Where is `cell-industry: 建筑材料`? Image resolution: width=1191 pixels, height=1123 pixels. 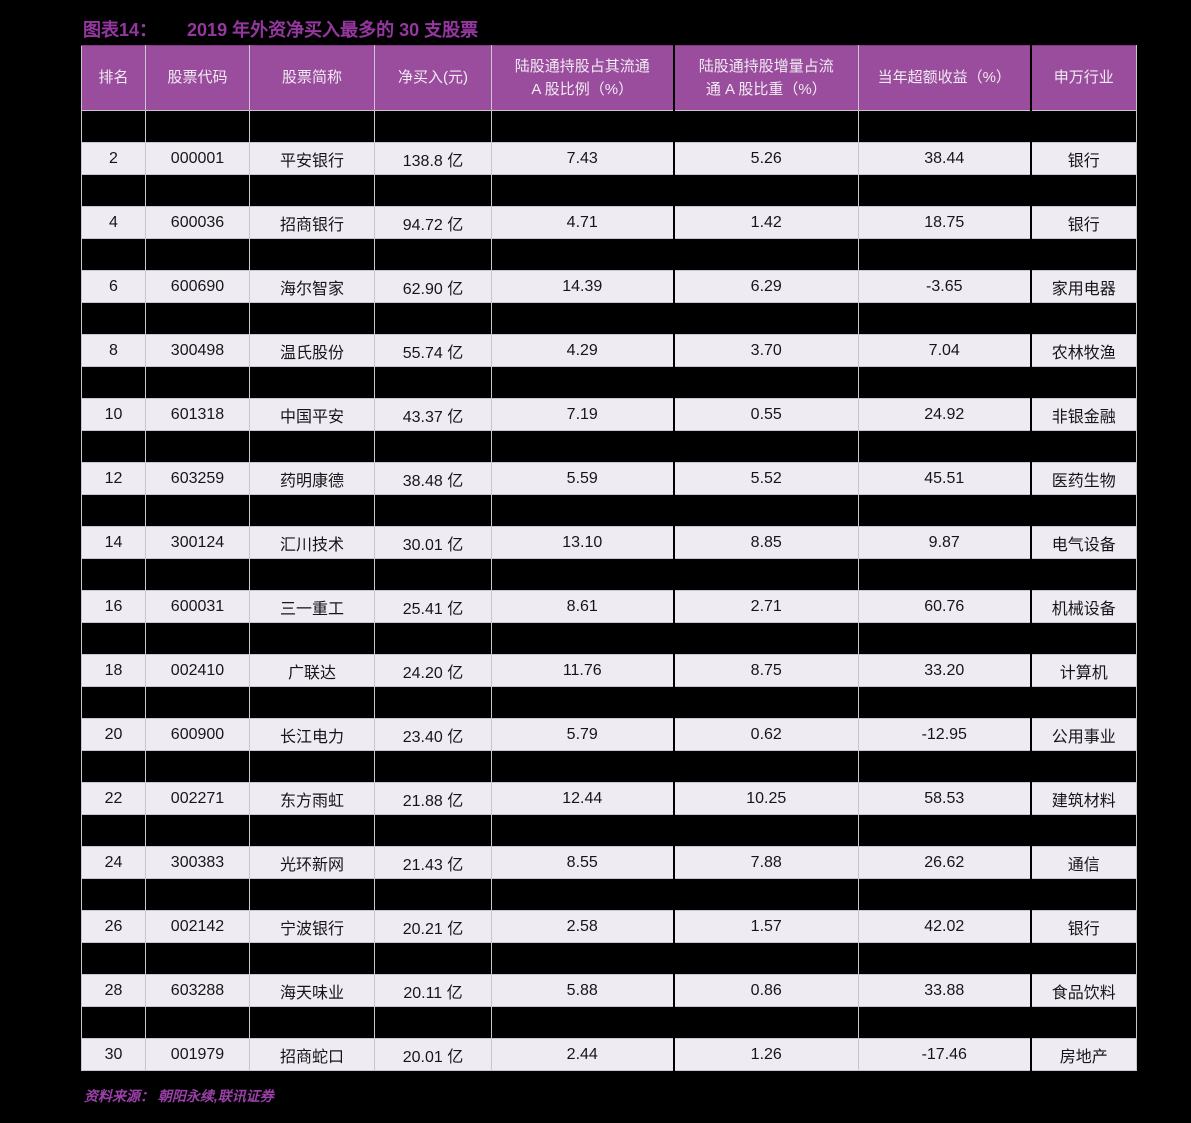
cell-industry: 建筑材料 is located at coordinates (1083, 798).